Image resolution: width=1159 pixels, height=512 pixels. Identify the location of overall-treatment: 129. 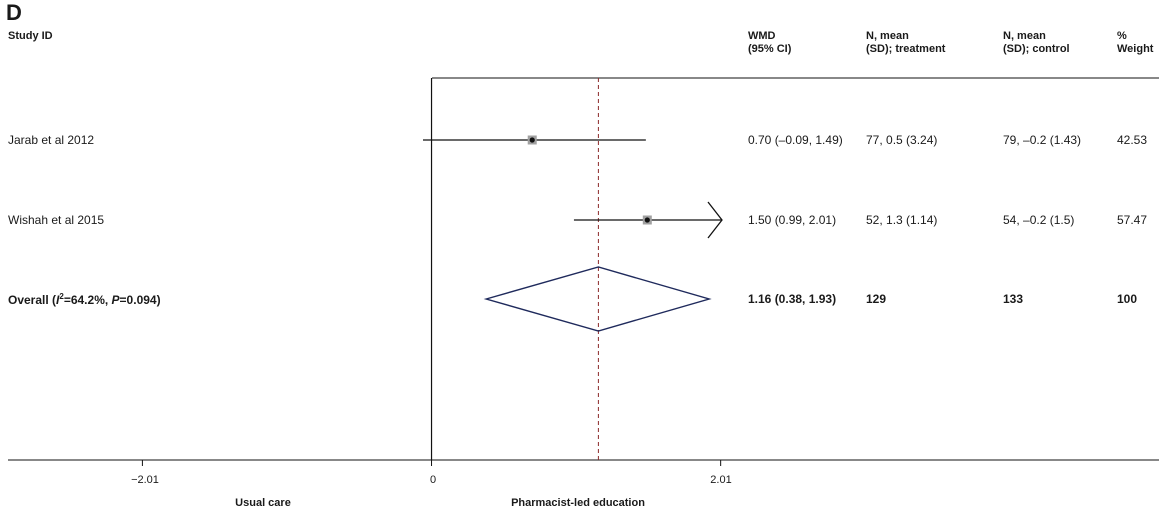
(876, 299).